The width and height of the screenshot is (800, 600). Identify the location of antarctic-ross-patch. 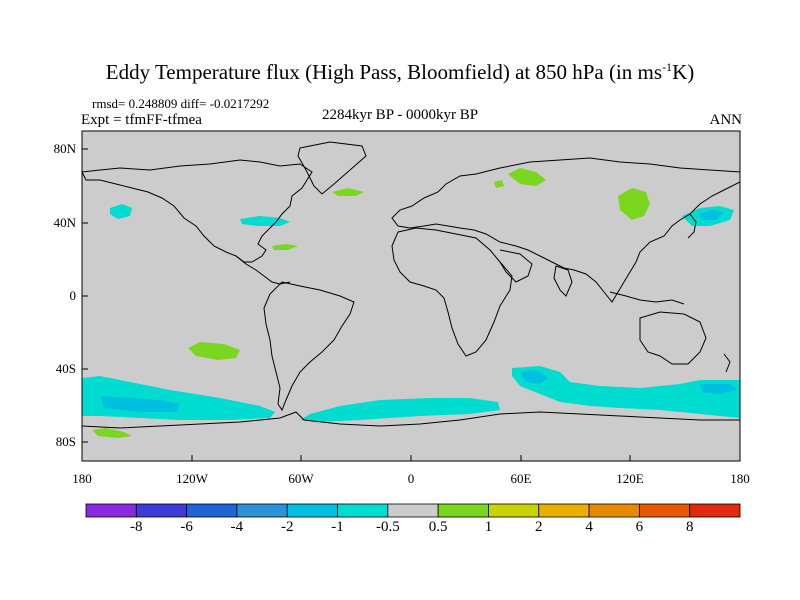
(112, 433).